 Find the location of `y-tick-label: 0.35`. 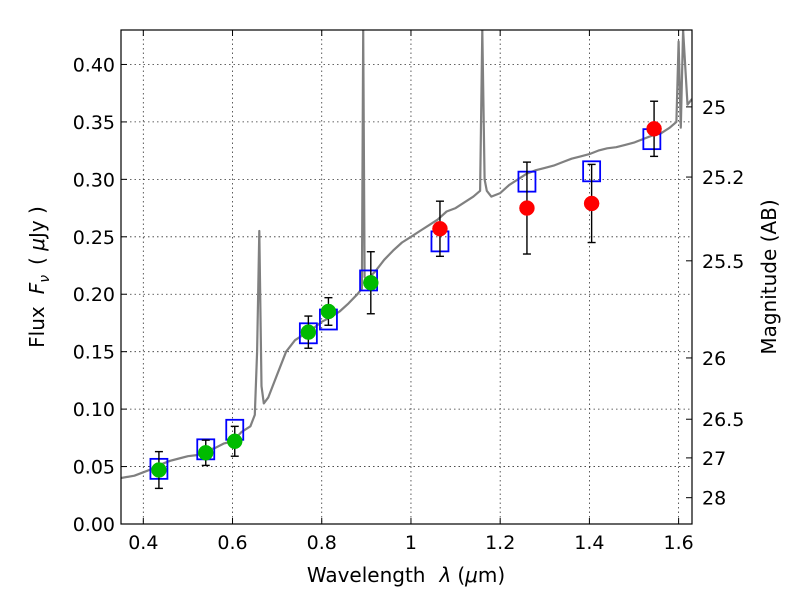

y-tick-label: 0.35 is located at coordinates (94, 123).